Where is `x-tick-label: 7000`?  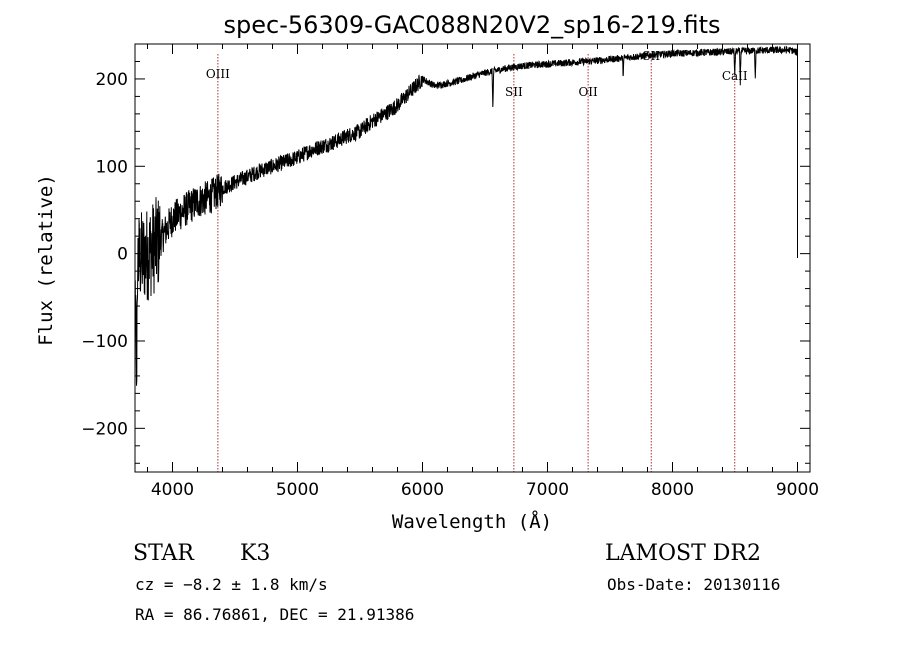
x-tick-label: 7000 is located at coordinates (547, 490).